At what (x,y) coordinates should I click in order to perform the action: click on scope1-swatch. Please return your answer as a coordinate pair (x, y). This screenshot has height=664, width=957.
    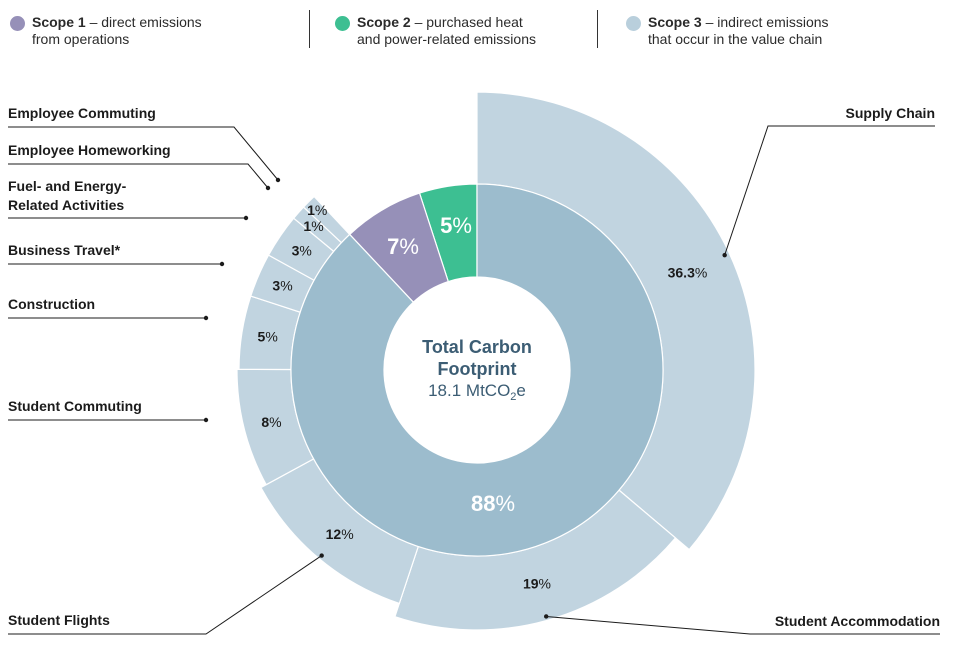
    Looking at the image, I should click on (17, 23).